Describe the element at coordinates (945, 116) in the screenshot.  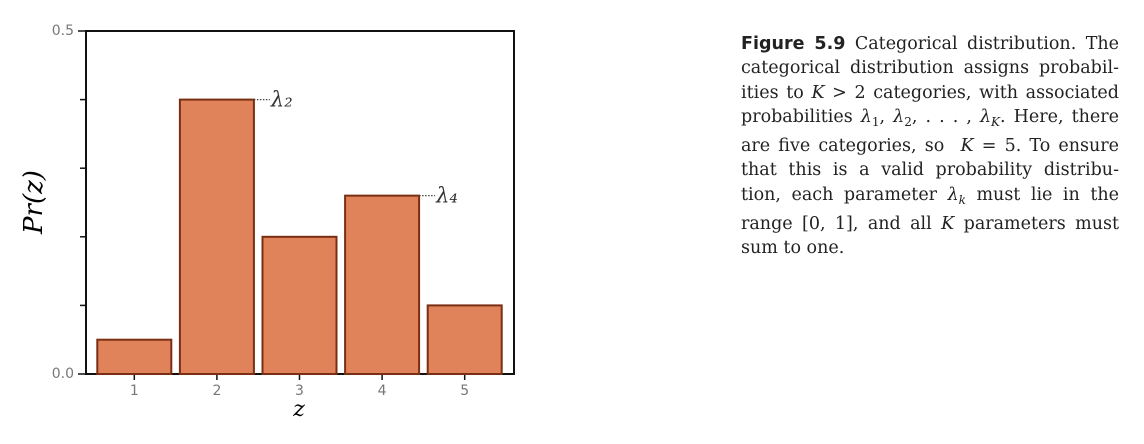
I see `caption-text: , . . . ,` at that location.